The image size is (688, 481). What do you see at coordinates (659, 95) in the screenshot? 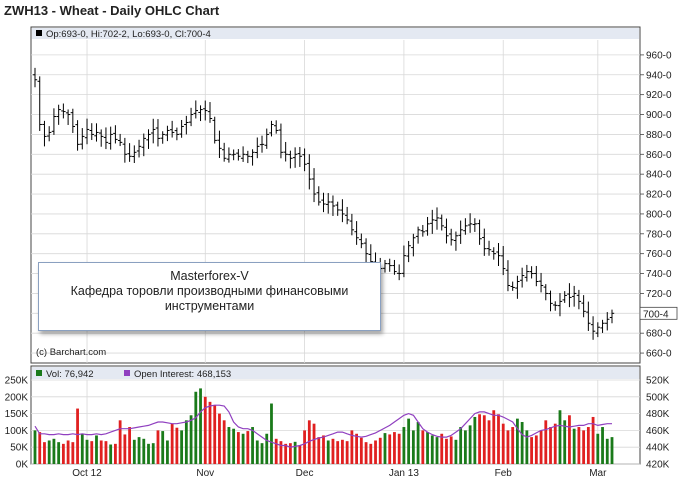
I see `price-tick-label: 920-0` at bounding box center [659, 95].